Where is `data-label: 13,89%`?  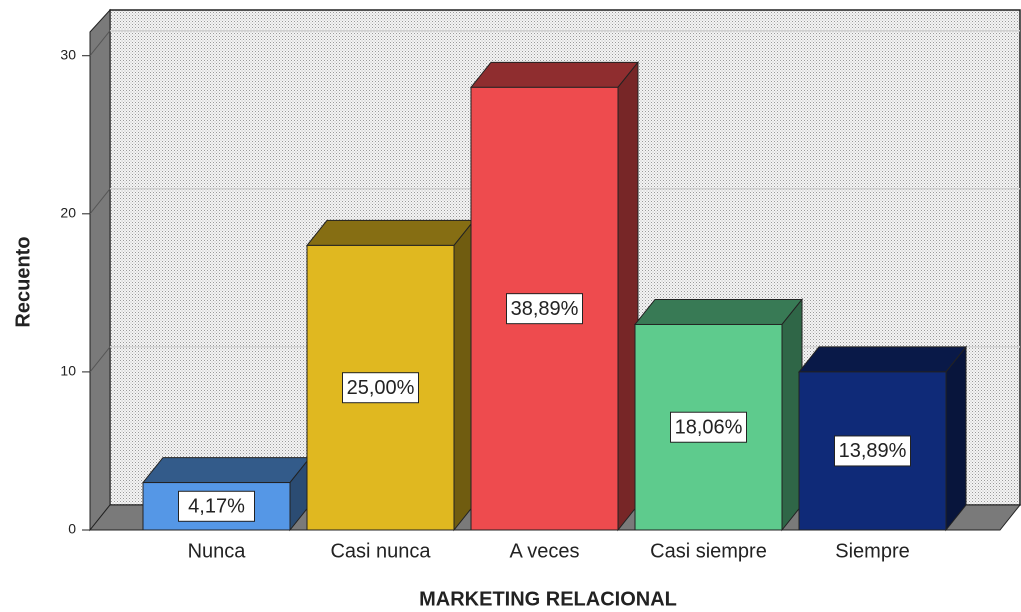 data-label: 13,89% is located at coordinates (873, 451).